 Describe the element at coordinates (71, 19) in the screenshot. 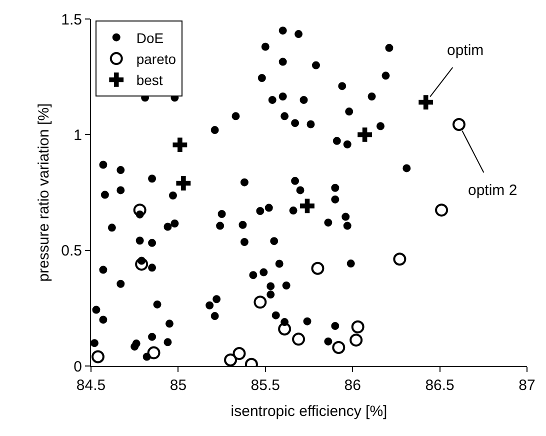

I see `y-tick-label: 1.5` at that location.